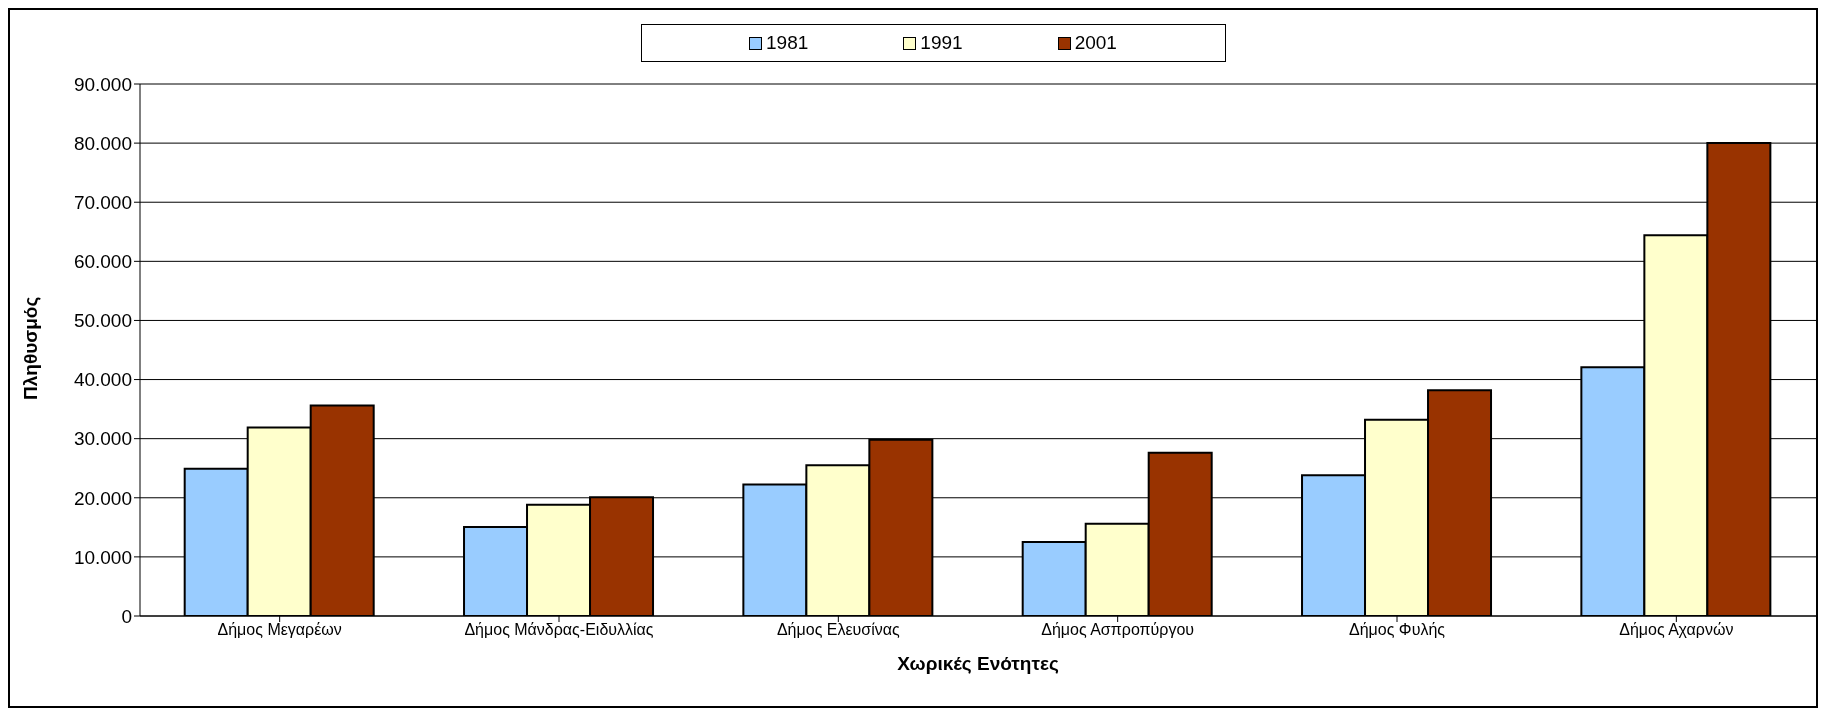 This screenshot has height=721, width=1830. I want to click on y-tick-label: 0, so click(126, 616).